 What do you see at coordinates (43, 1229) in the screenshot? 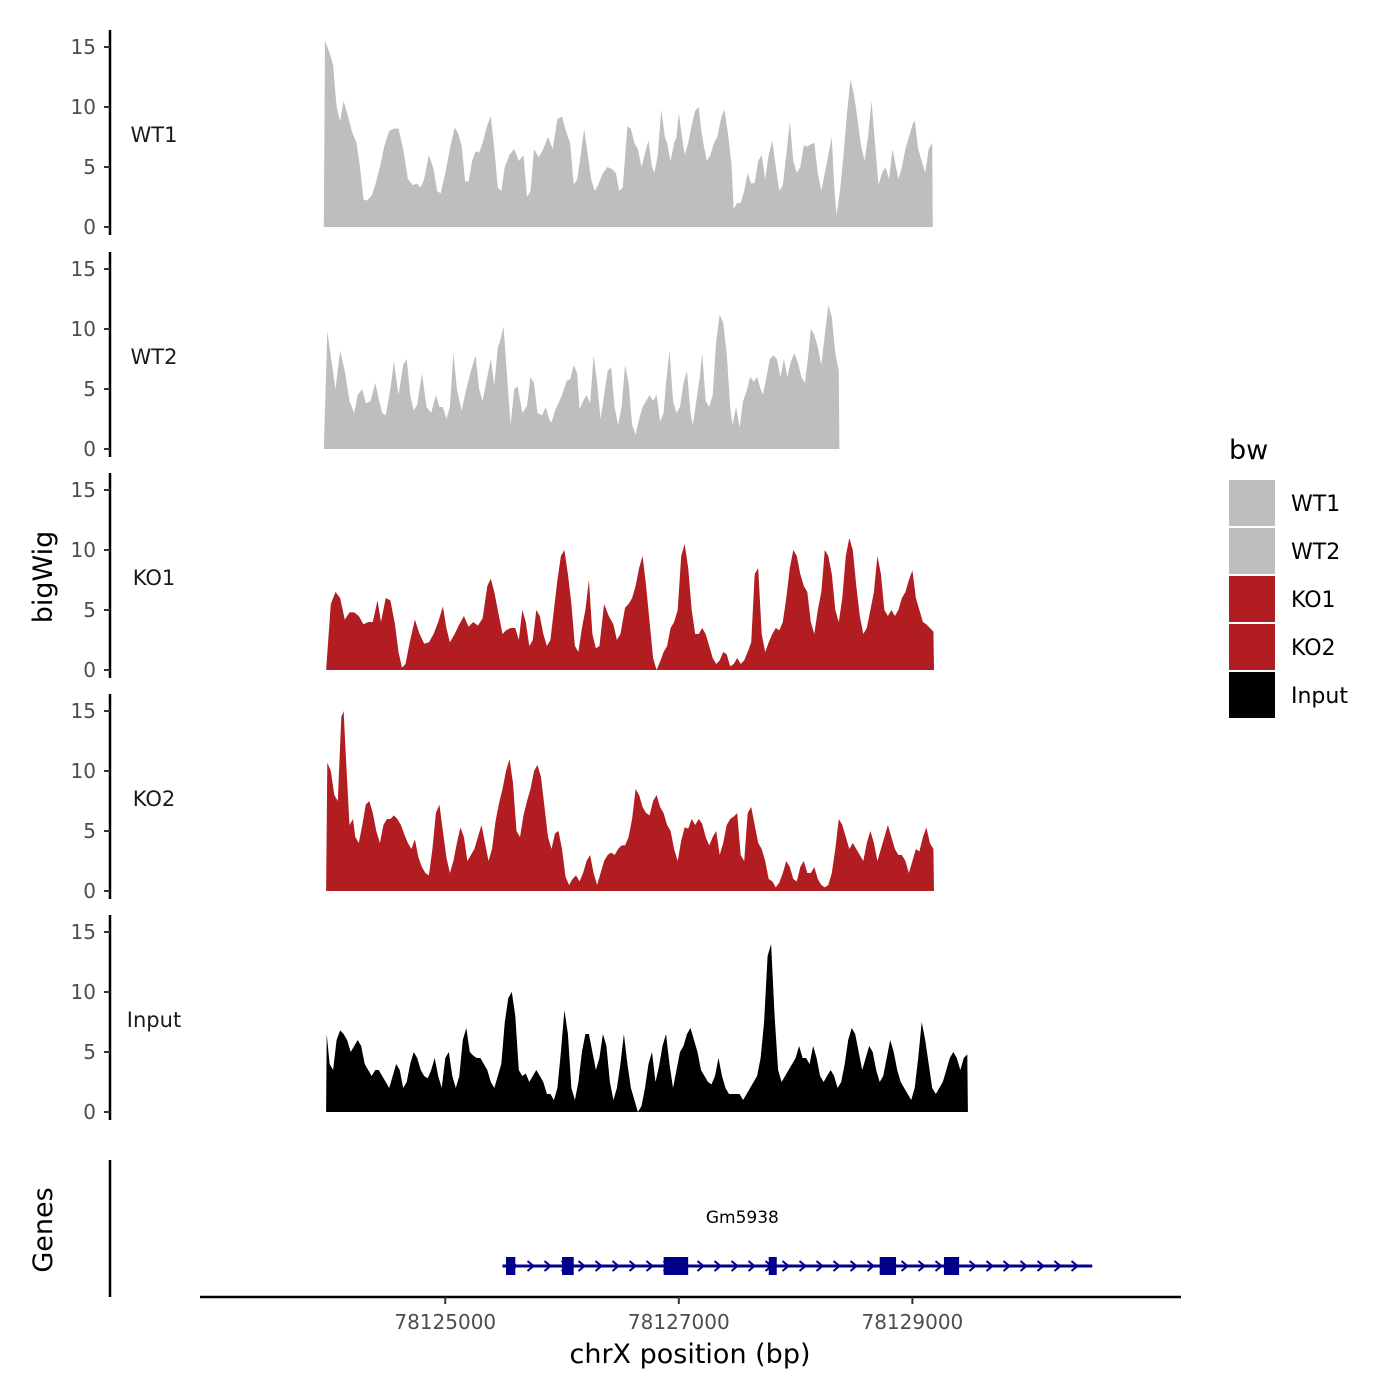
I see `genes-track-title: Genes` at bounding box center [43, 1229].